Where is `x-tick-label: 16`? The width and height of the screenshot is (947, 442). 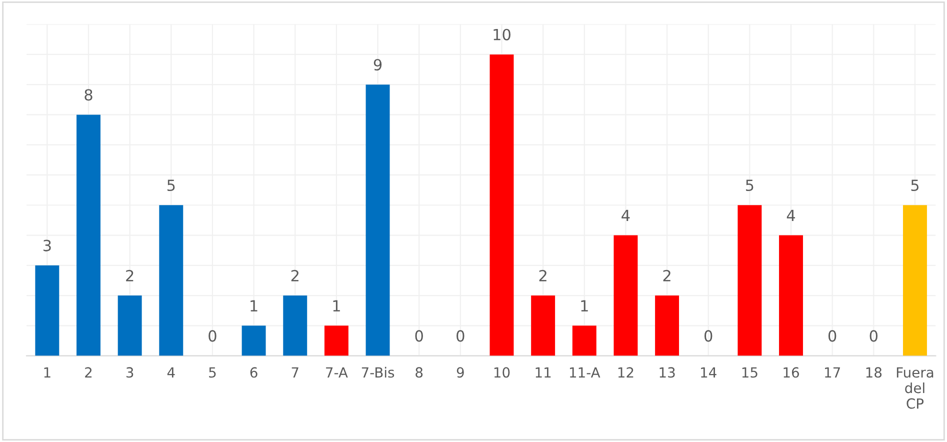
x-tick-label: 16 is located at coordinates (791, 372).